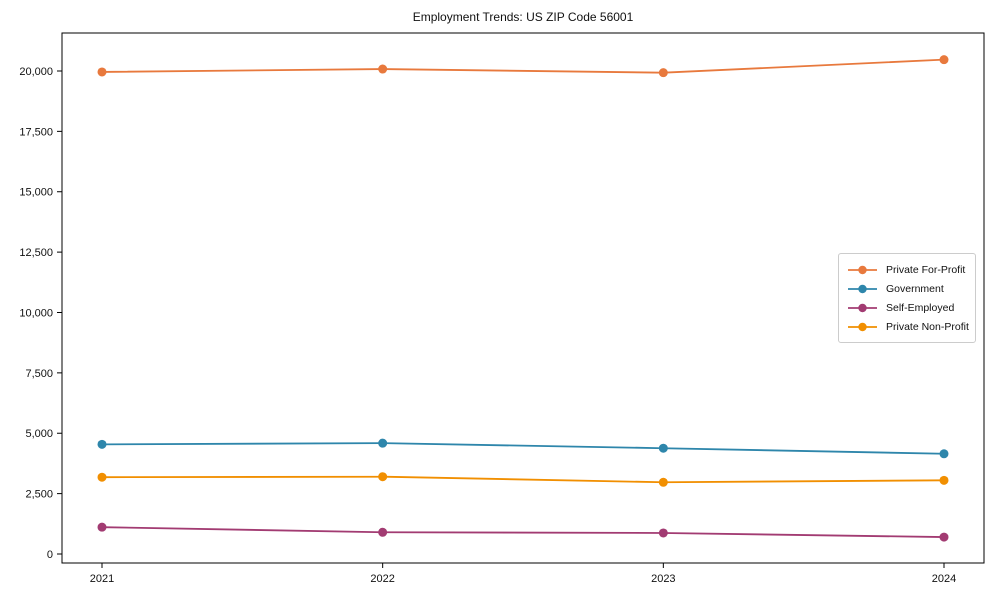 This screenshot has height=600, width=1000. What do you see at coordinates (36, 253) in the screenshot?
I see `y-tick-label: 12,500` at bounding box center [36, 253].